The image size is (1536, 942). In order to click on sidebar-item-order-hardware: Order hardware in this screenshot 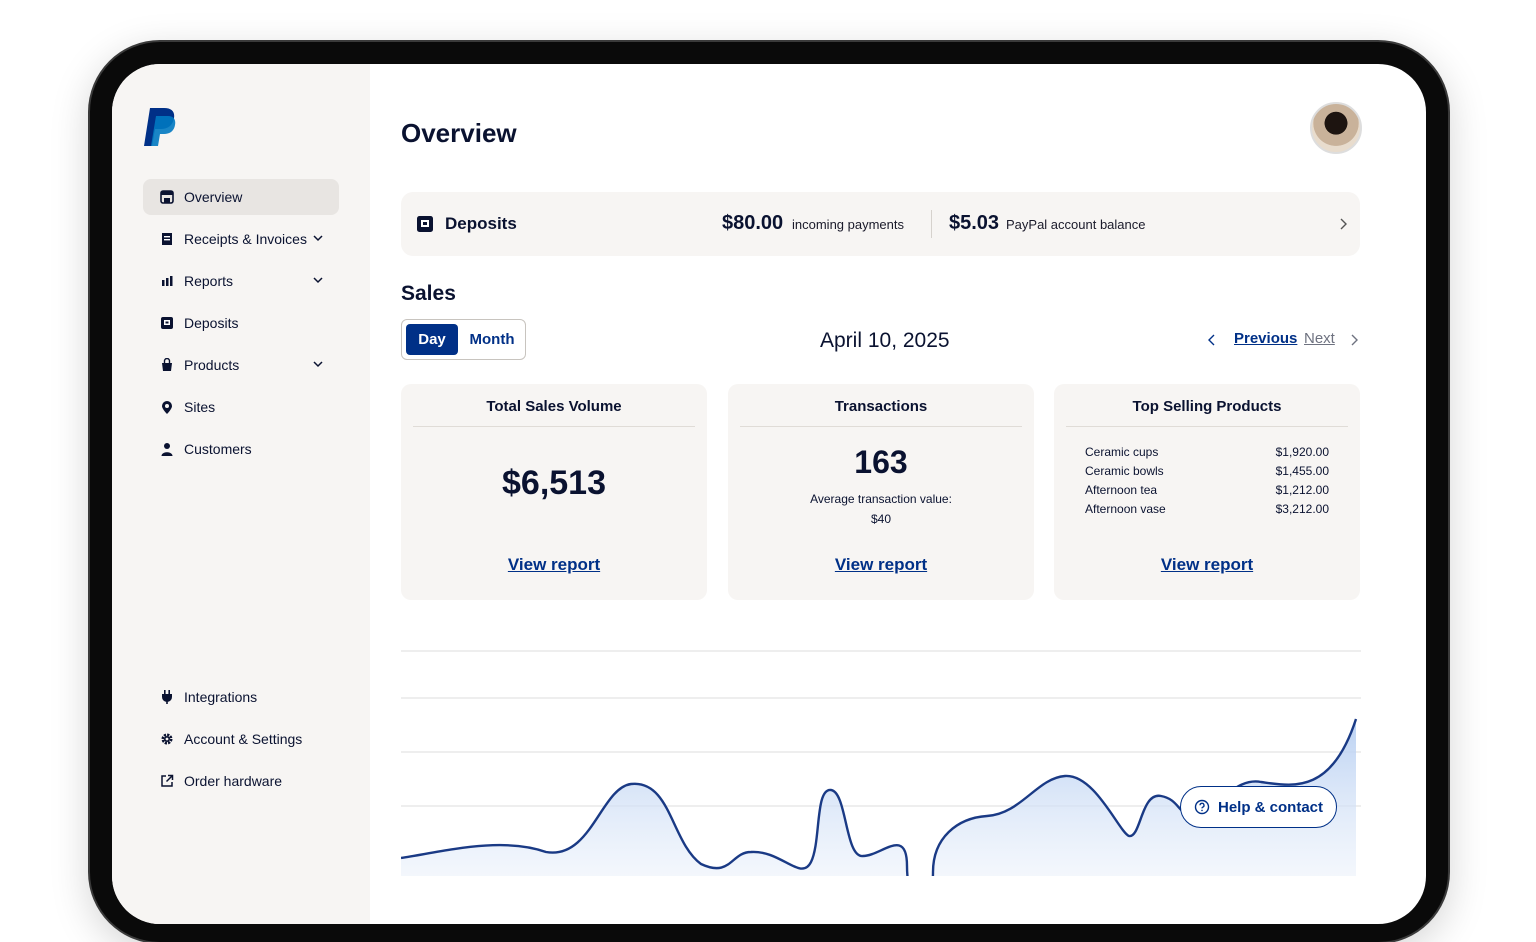, I will do `click(241, 781)`.